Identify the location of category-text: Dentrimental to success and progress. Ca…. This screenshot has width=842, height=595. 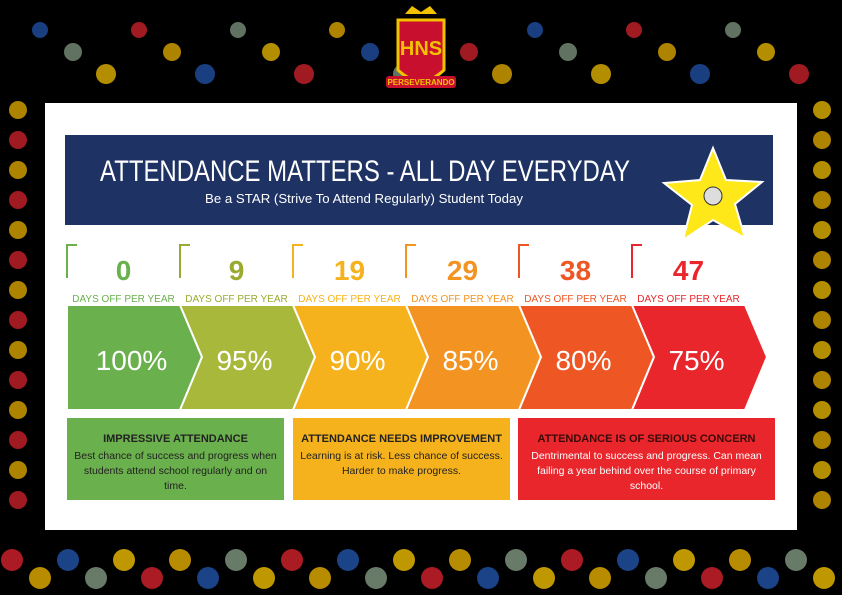
(646, 471).